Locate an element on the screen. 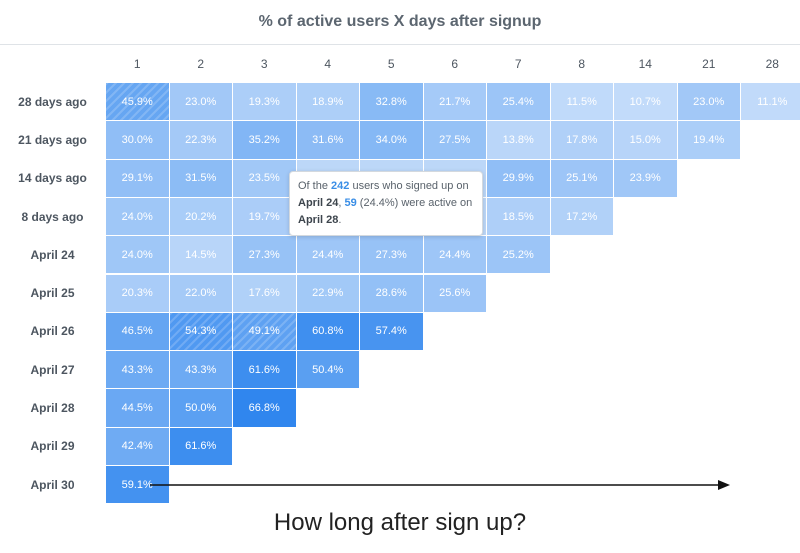 The width and height of the screenshot is (800, 553). cohort-cell: 11.1% is located at coordinates (770, 102).